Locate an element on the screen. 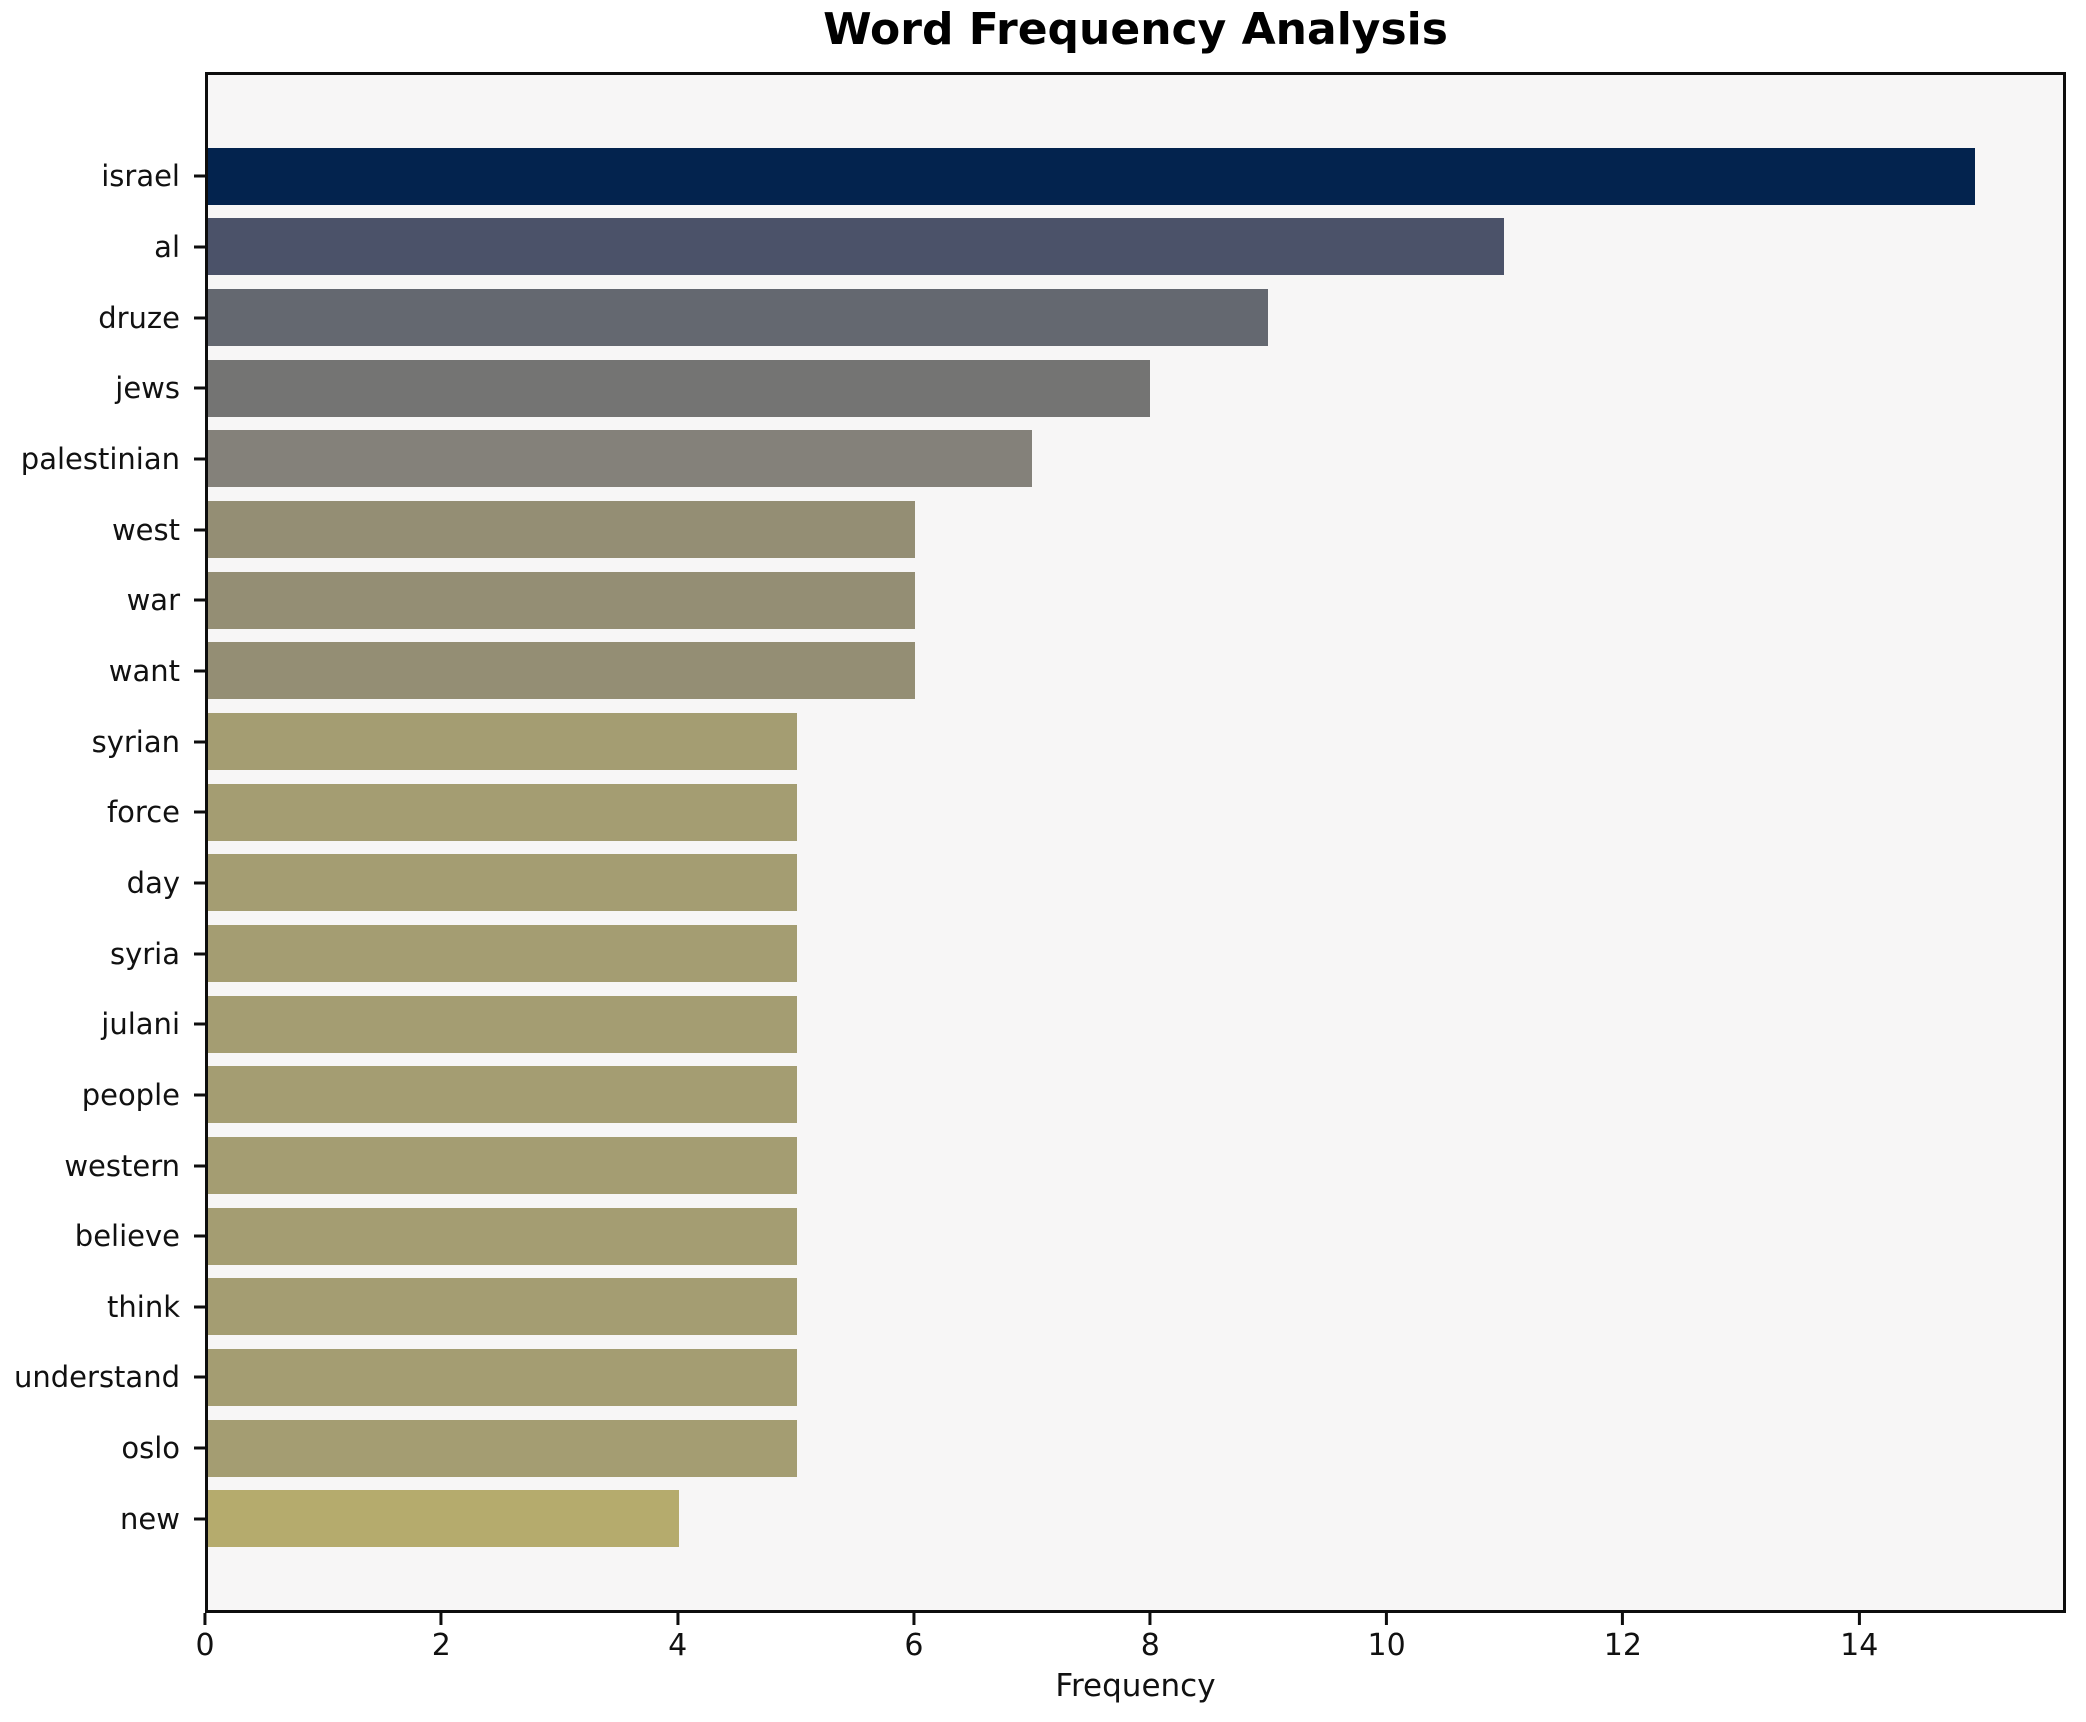 The image size is (2086, 1722). x-tick: 8 is located at coordinates (1150, 1637).